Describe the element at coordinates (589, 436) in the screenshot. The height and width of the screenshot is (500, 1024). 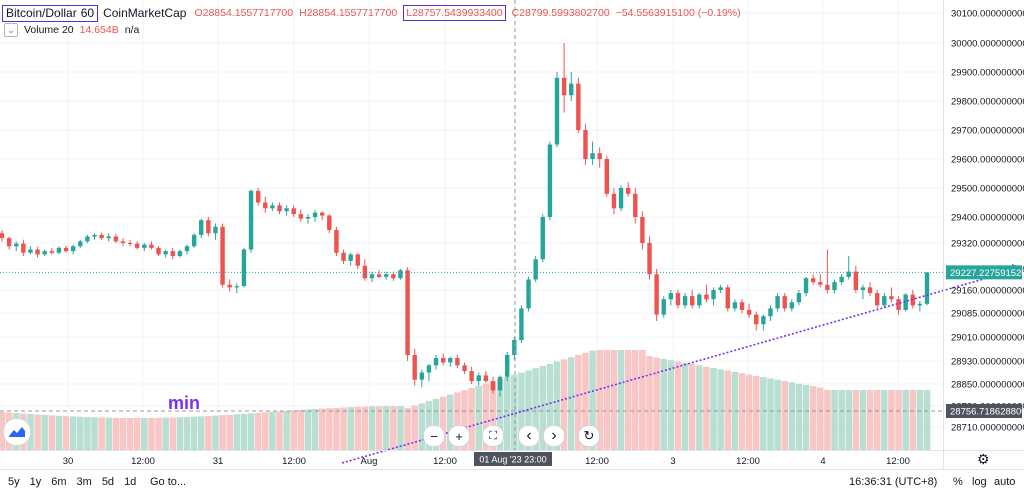
I see `refresh-button: ↻` at that location.